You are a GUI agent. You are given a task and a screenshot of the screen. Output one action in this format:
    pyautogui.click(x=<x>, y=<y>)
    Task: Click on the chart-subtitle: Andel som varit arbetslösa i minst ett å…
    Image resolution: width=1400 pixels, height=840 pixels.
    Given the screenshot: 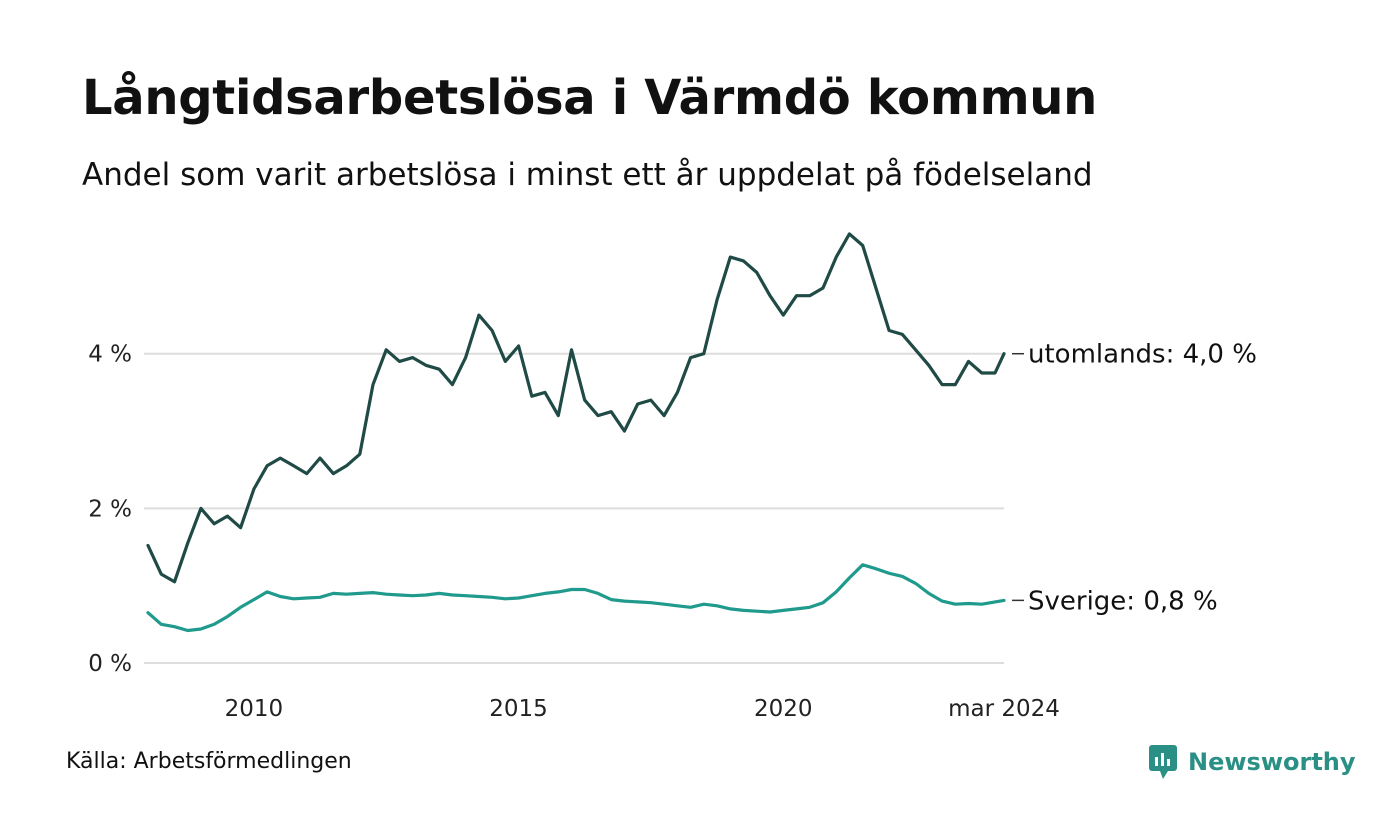 What is the action you would take?
    pyautogui.click(x=587, y=175)
    